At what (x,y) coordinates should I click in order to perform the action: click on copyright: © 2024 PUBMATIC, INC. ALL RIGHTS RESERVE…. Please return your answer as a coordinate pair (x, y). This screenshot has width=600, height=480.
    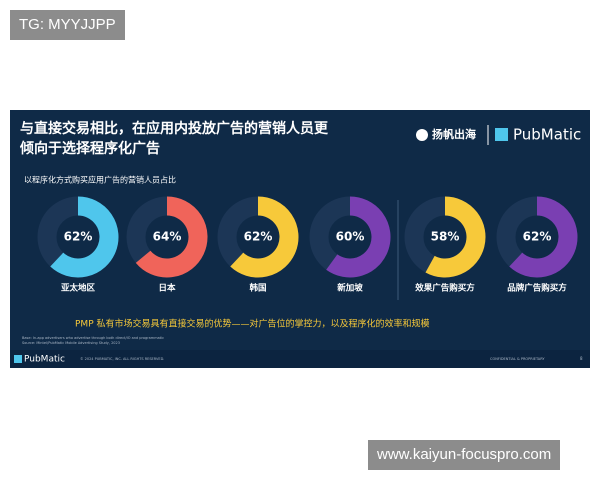
    Looking at the image, I should click on (122, 359).